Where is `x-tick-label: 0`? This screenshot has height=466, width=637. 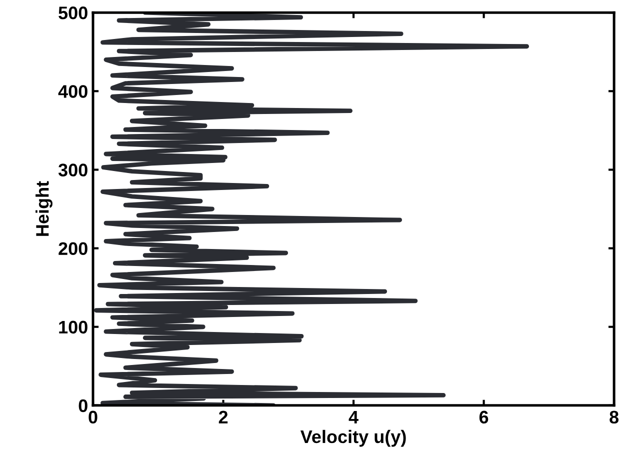 x-tick-label: 0 is located at coordinates (93, 417).